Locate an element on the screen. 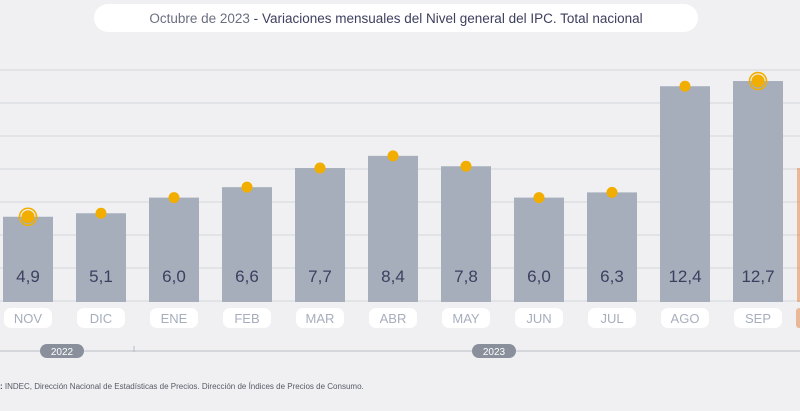 The height and width of the screenshot is (411, 800). bar-ene is located at coordinates (174, 249).